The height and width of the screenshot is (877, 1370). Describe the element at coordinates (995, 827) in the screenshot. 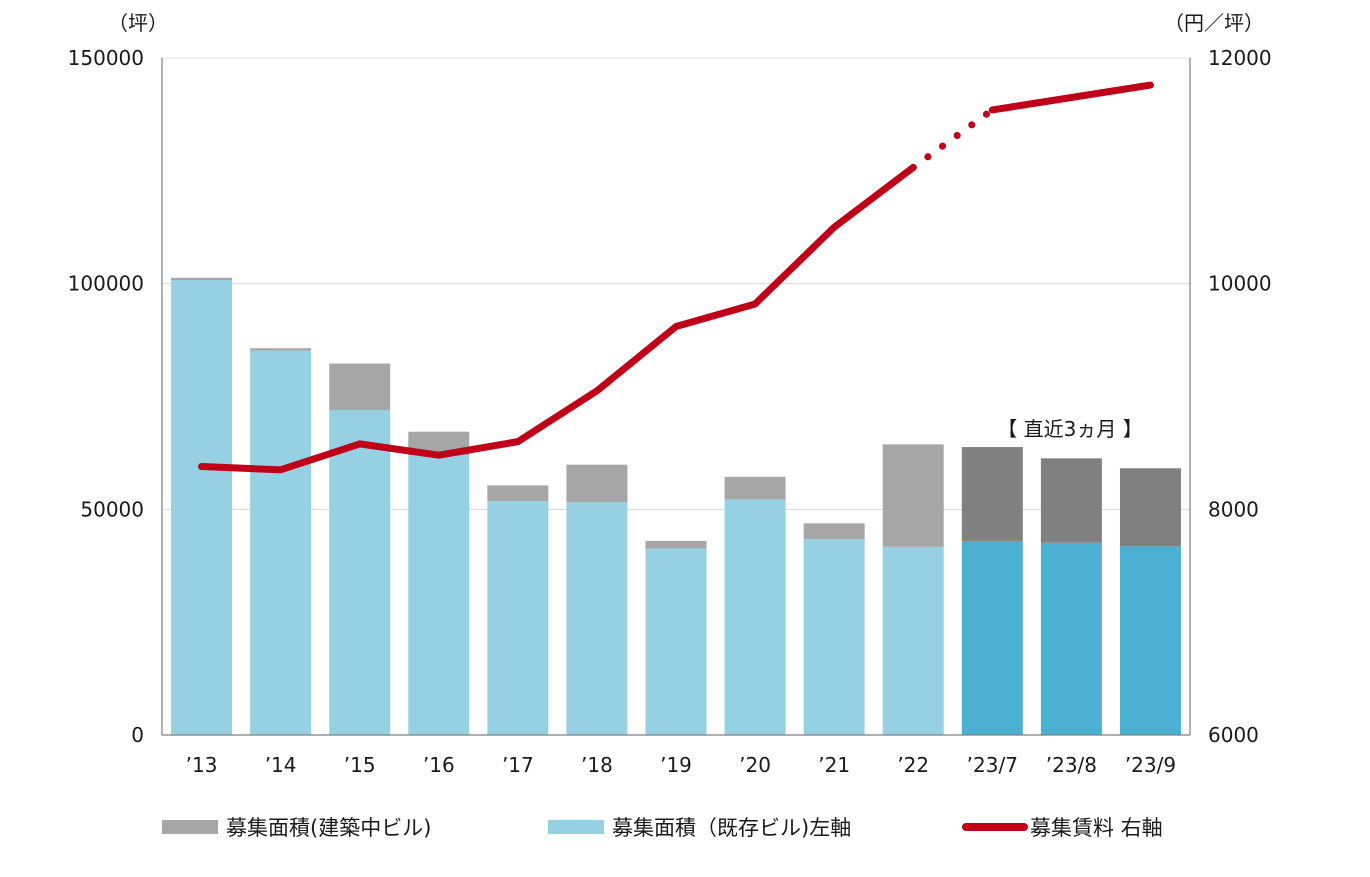

I see `legend-swatch-rent` at that location.